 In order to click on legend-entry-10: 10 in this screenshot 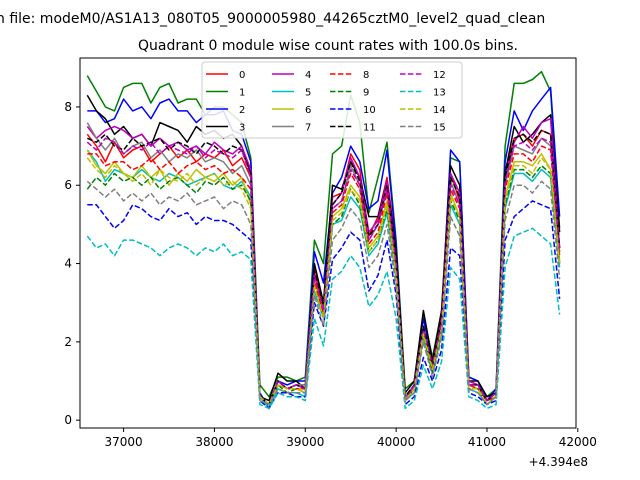, I will do `click(353, 110)`.